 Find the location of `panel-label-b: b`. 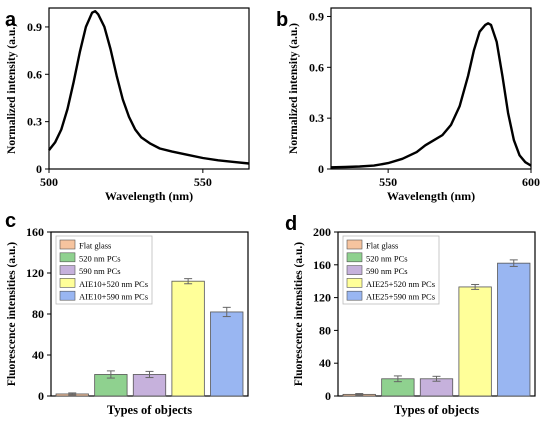

panel-label-b: b is located at coordinates (282, 20).